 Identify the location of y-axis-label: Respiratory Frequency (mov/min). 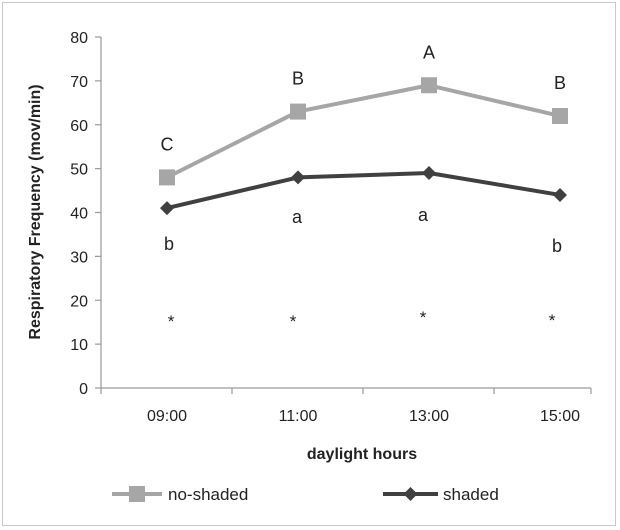
(35, 211).